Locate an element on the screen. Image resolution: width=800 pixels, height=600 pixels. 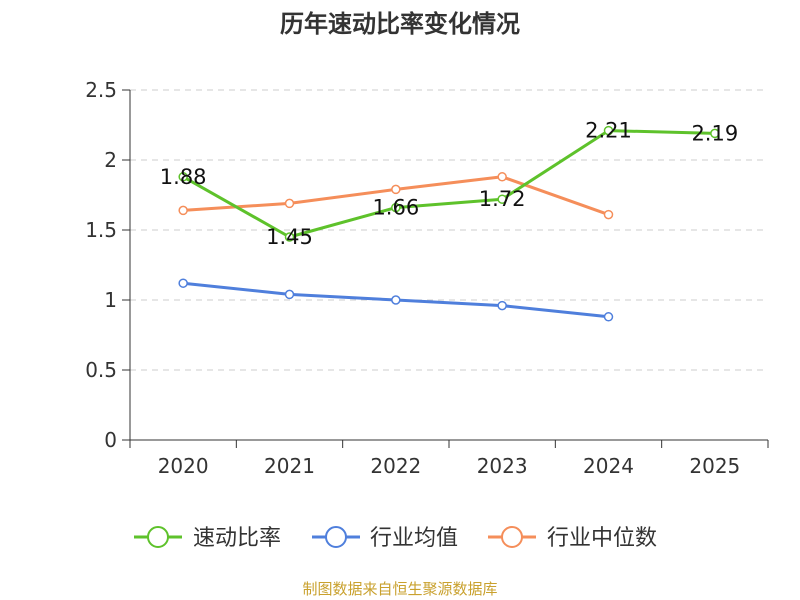
data-label: 2.21 is located at coordinates (608, 131).